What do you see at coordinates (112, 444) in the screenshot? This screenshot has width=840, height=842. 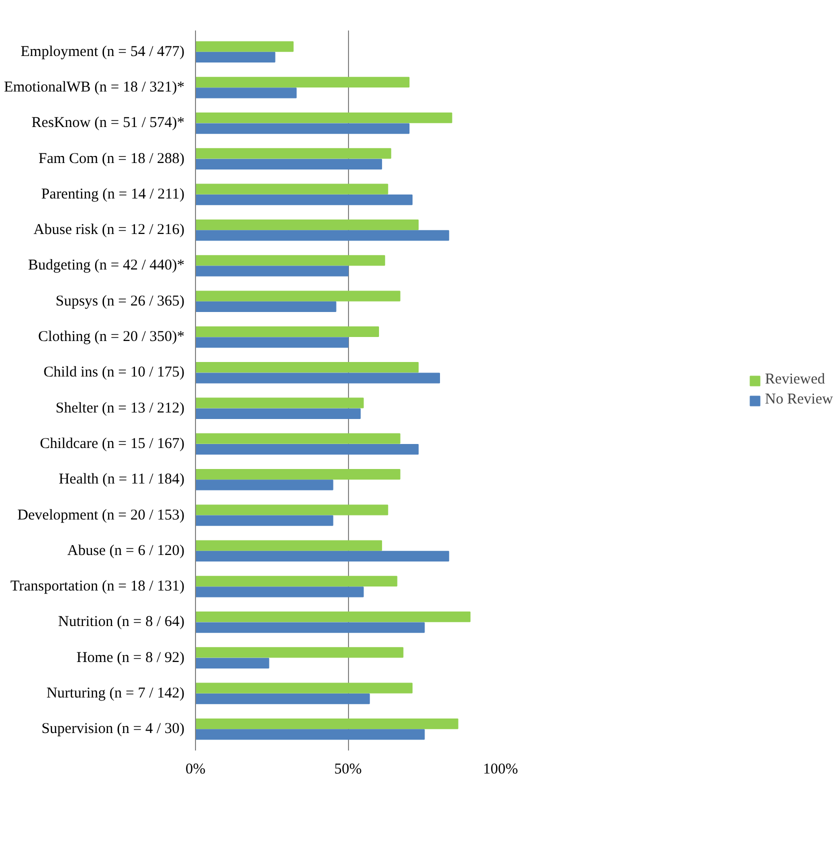 I see `y-tick-label: Childcare (n = 15 / 167)` at bounding box center [112, 444].